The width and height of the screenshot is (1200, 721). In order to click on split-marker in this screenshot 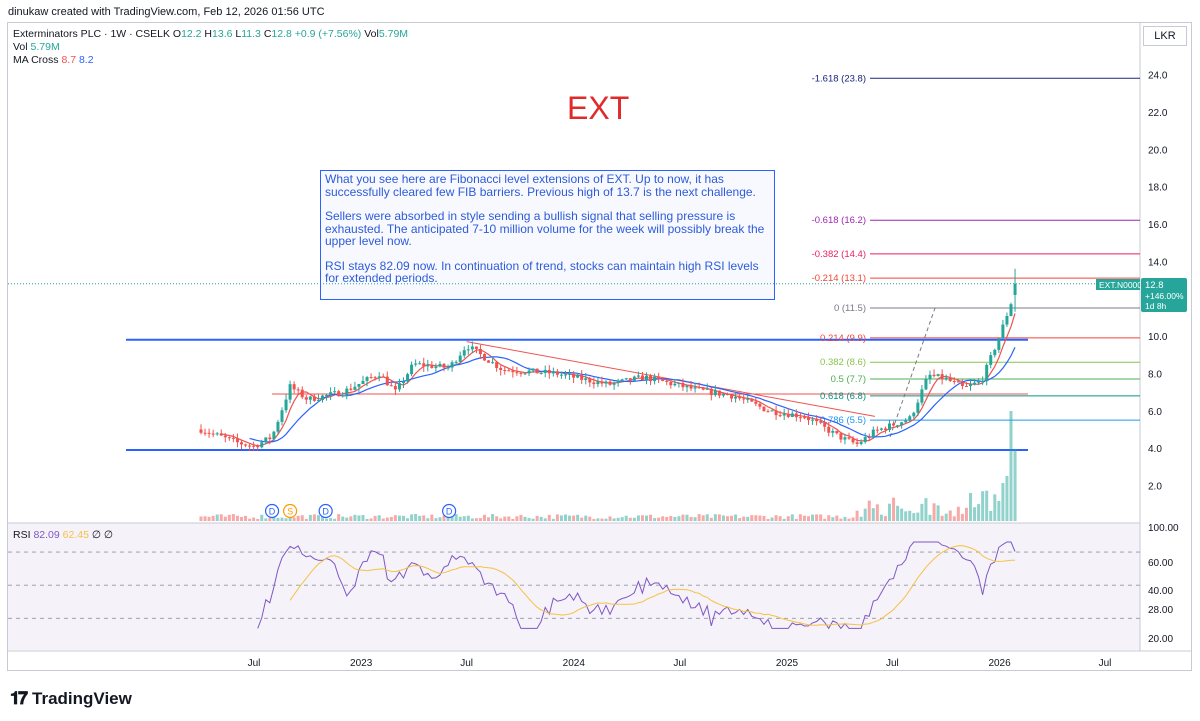, I will do `click(290, 511)`.